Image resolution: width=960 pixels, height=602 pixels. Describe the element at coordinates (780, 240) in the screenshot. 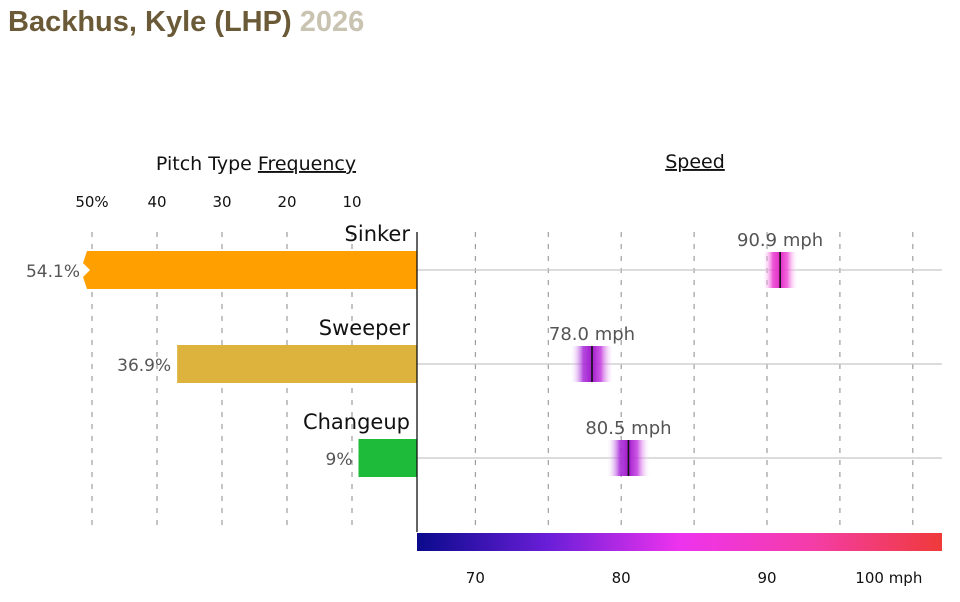

I see `speed-value-label: 90.9 mph` at that location.